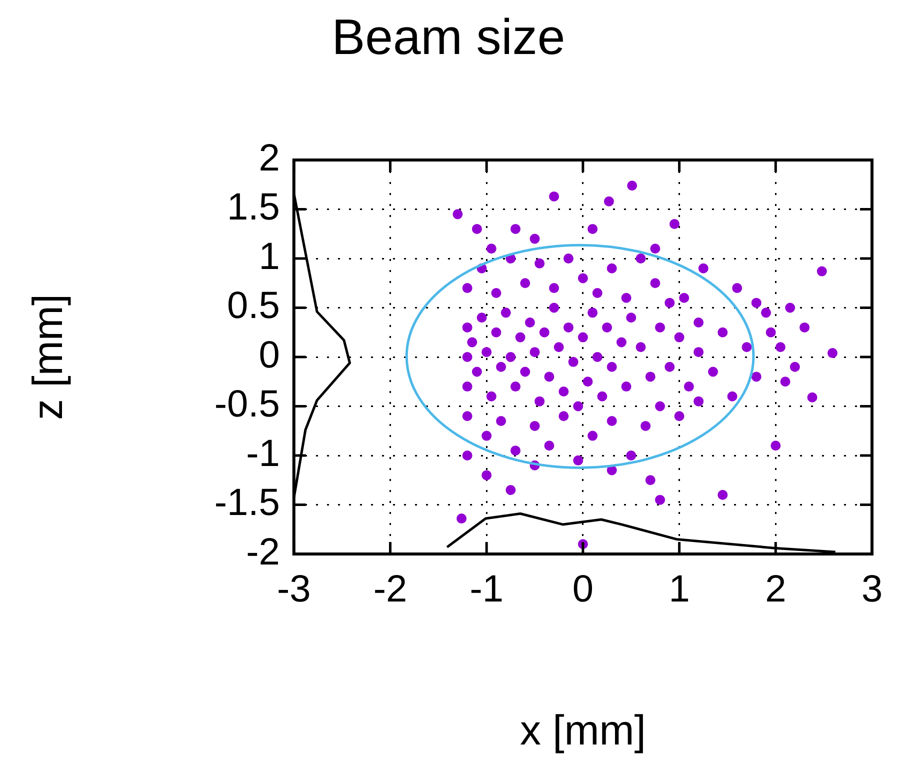  Describe the element at coordinates (269, 257) in the screenshot. I see `y-tick-label: 1` at that location.